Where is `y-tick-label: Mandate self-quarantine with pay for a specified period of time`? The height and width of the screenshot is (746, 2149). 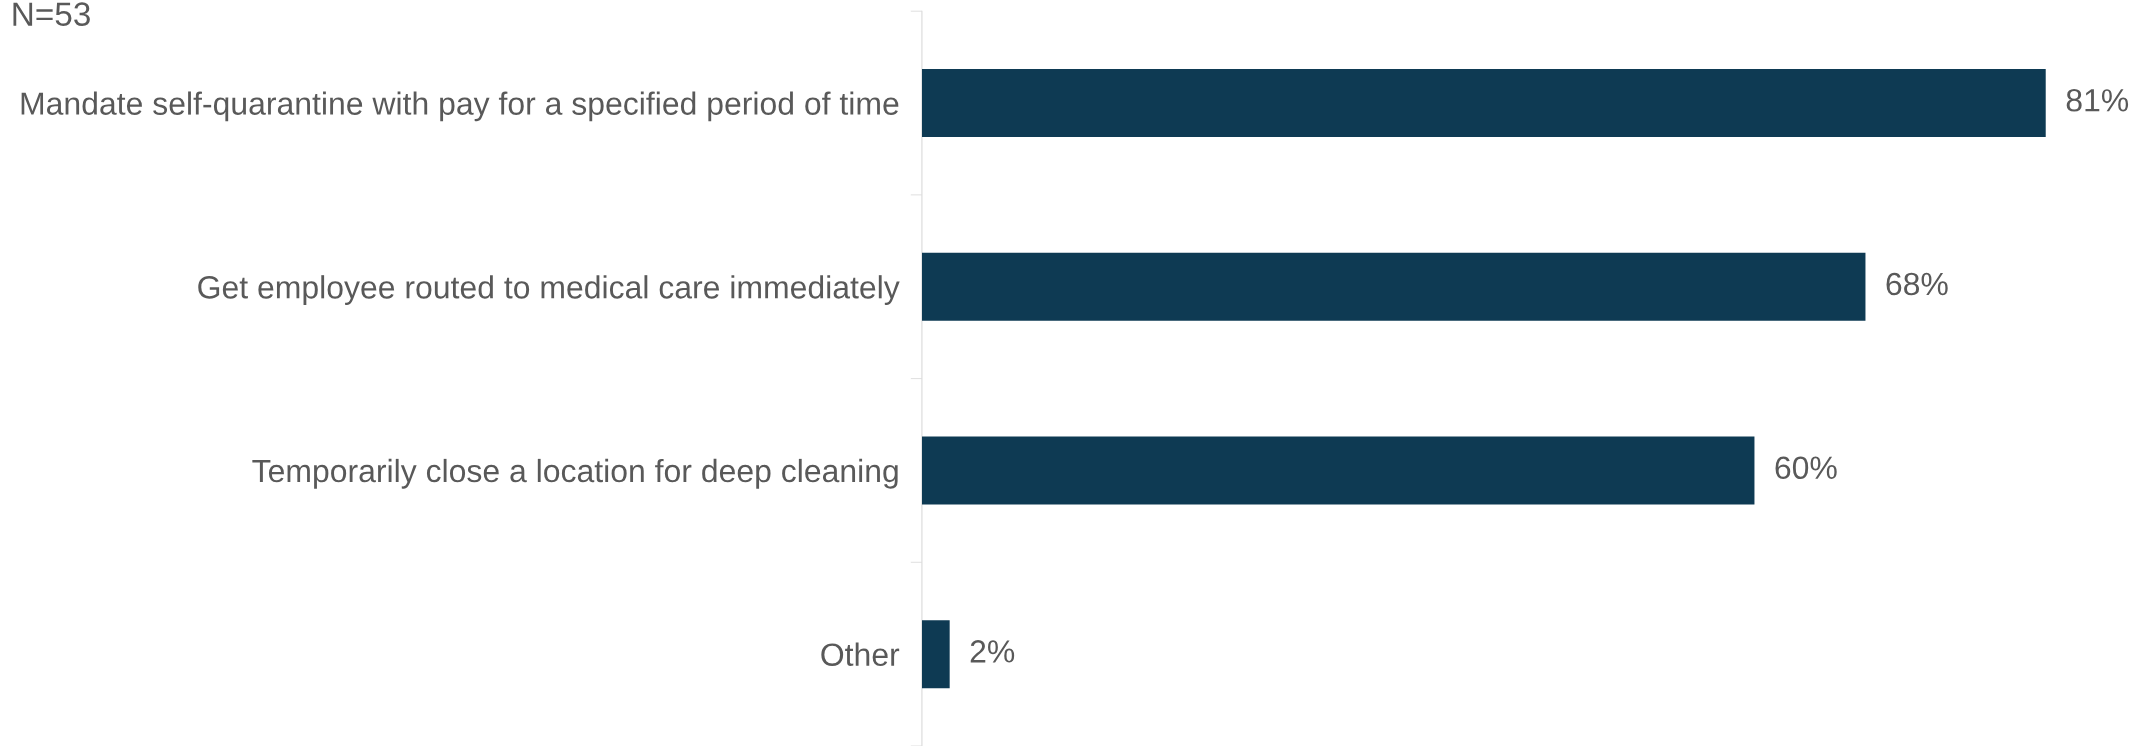
y-tick-label: Mandate self-quarantine with pay for a specified period of time is located at coordinates (460, 106).